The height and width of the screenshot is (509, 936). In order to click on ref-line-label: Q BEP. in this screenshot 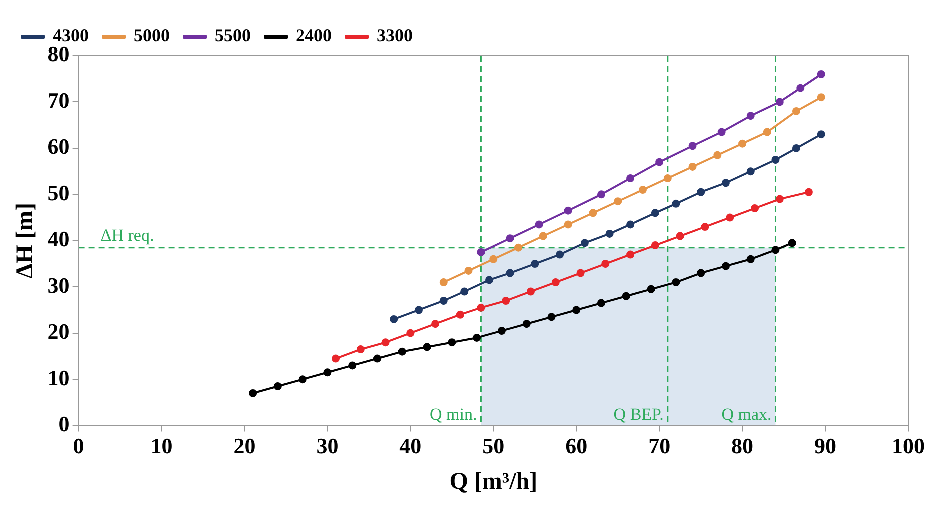, I will do `click(639, 414)`.